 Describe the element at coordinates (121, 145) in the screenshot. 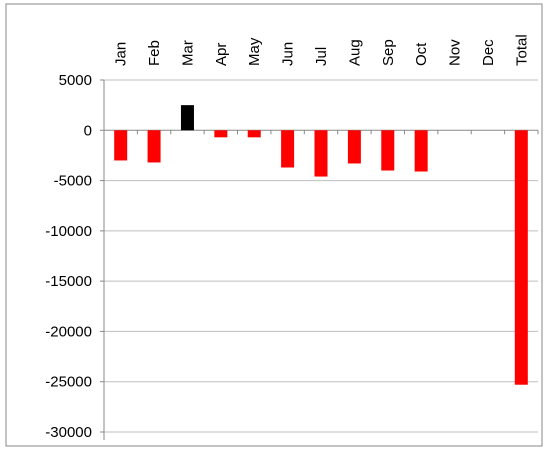

I see `bar-jan` at that location.